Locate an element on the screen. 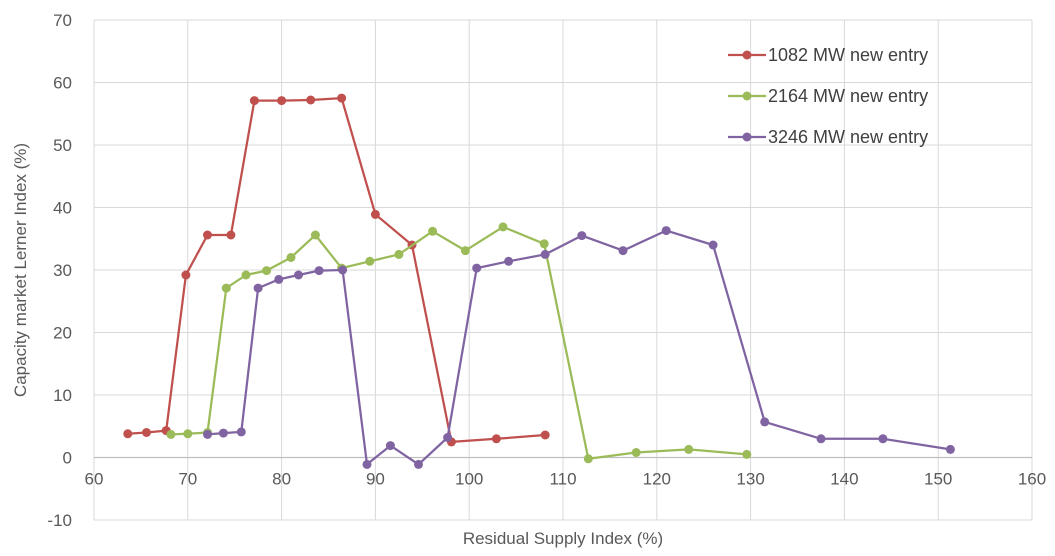  x-tick-label: 60 is located at coordinates (94, 479).